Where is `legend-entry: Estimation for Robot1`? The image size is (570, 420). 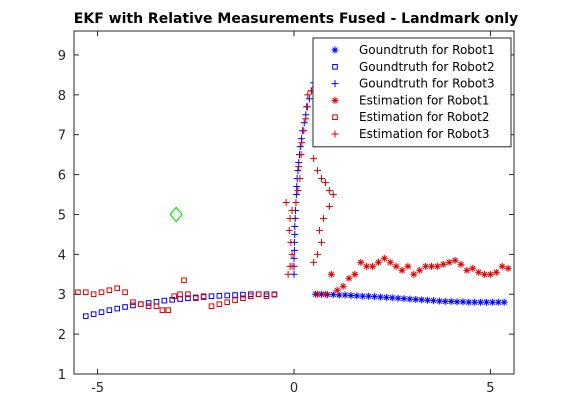 legend-entry: Estimation for Robot1 is located at coordinates (410, 100).